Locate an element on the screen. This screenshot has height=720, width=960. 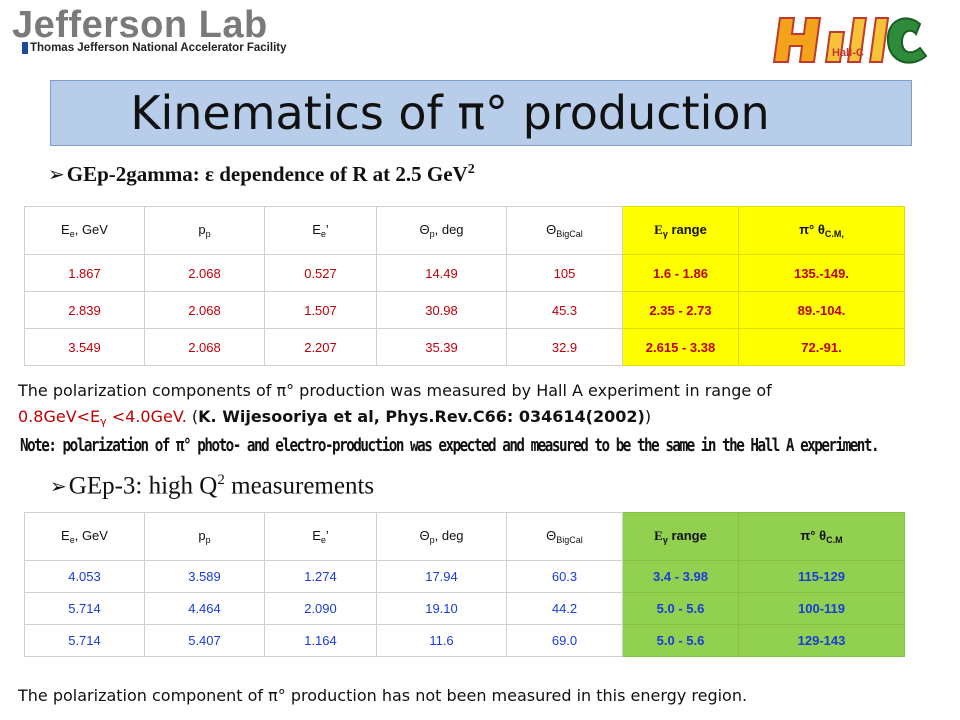
table-cell: 44.2 is located at coordinates (564, 608).